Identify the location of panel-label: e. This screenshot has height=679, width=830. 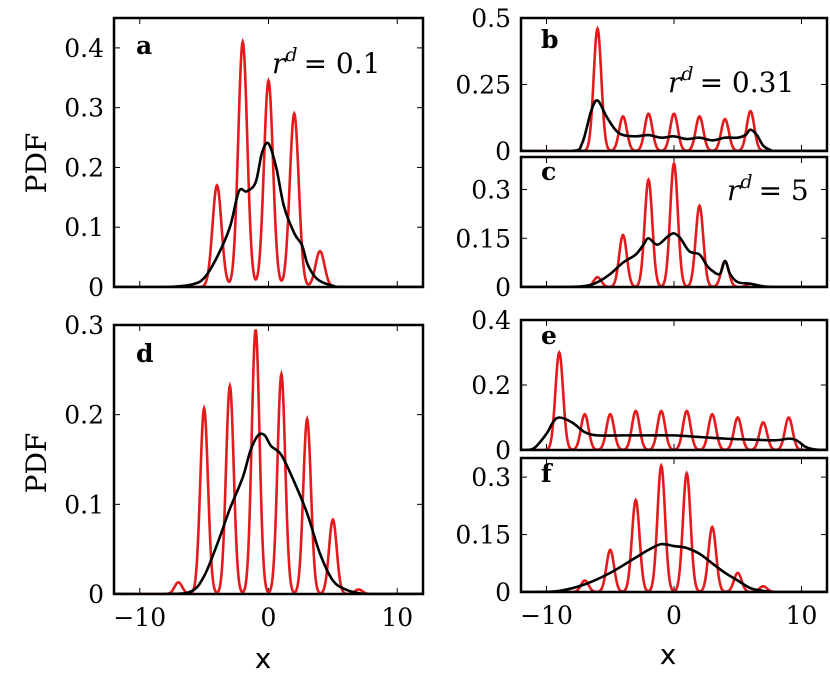
(549, 335).